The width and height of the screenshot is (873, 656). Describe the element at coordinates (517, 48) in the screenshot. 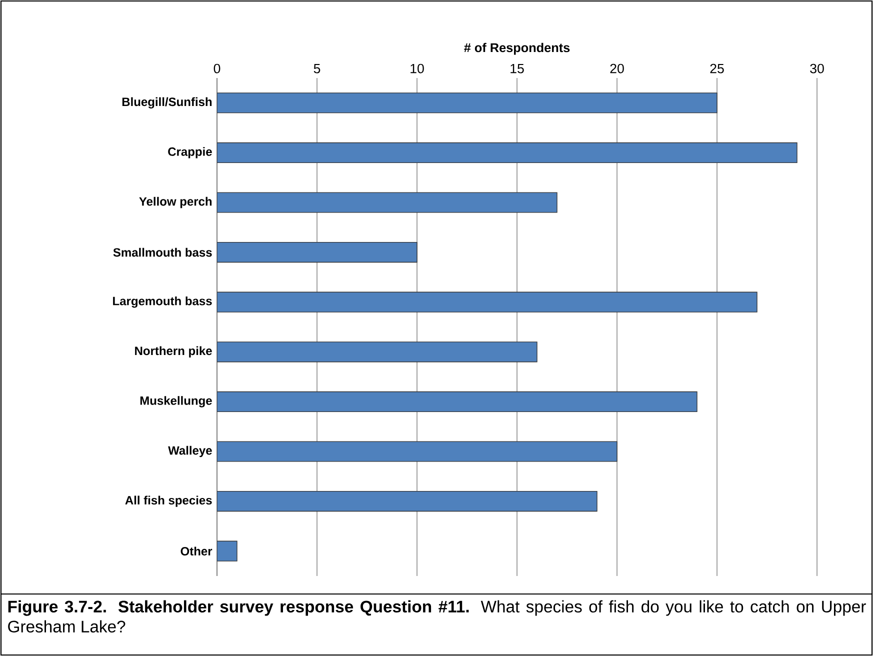

I see `x-axis-title: # of Respondents` at that location.